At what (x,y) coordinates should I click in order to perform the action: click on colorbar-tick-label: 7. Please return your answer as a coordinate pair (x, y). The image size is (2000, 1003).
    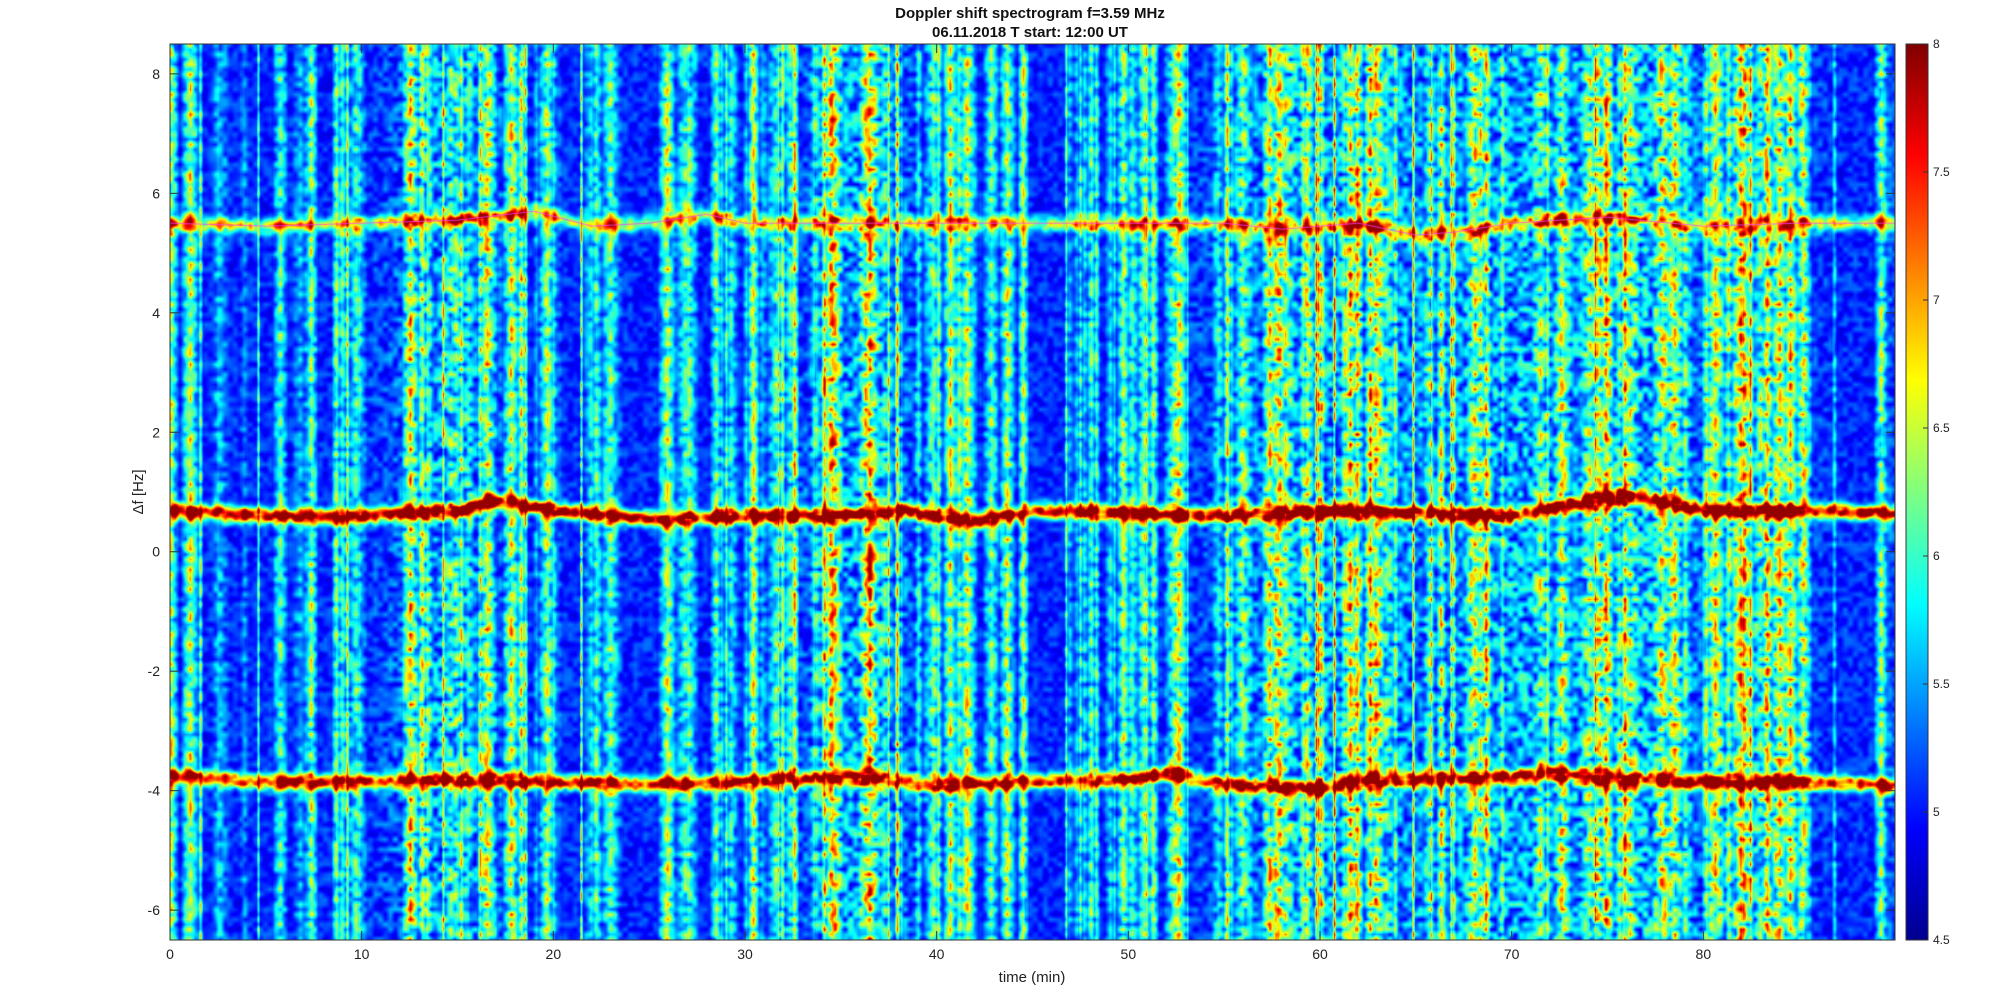
    Looking at the image, I should click on (1936, 300).